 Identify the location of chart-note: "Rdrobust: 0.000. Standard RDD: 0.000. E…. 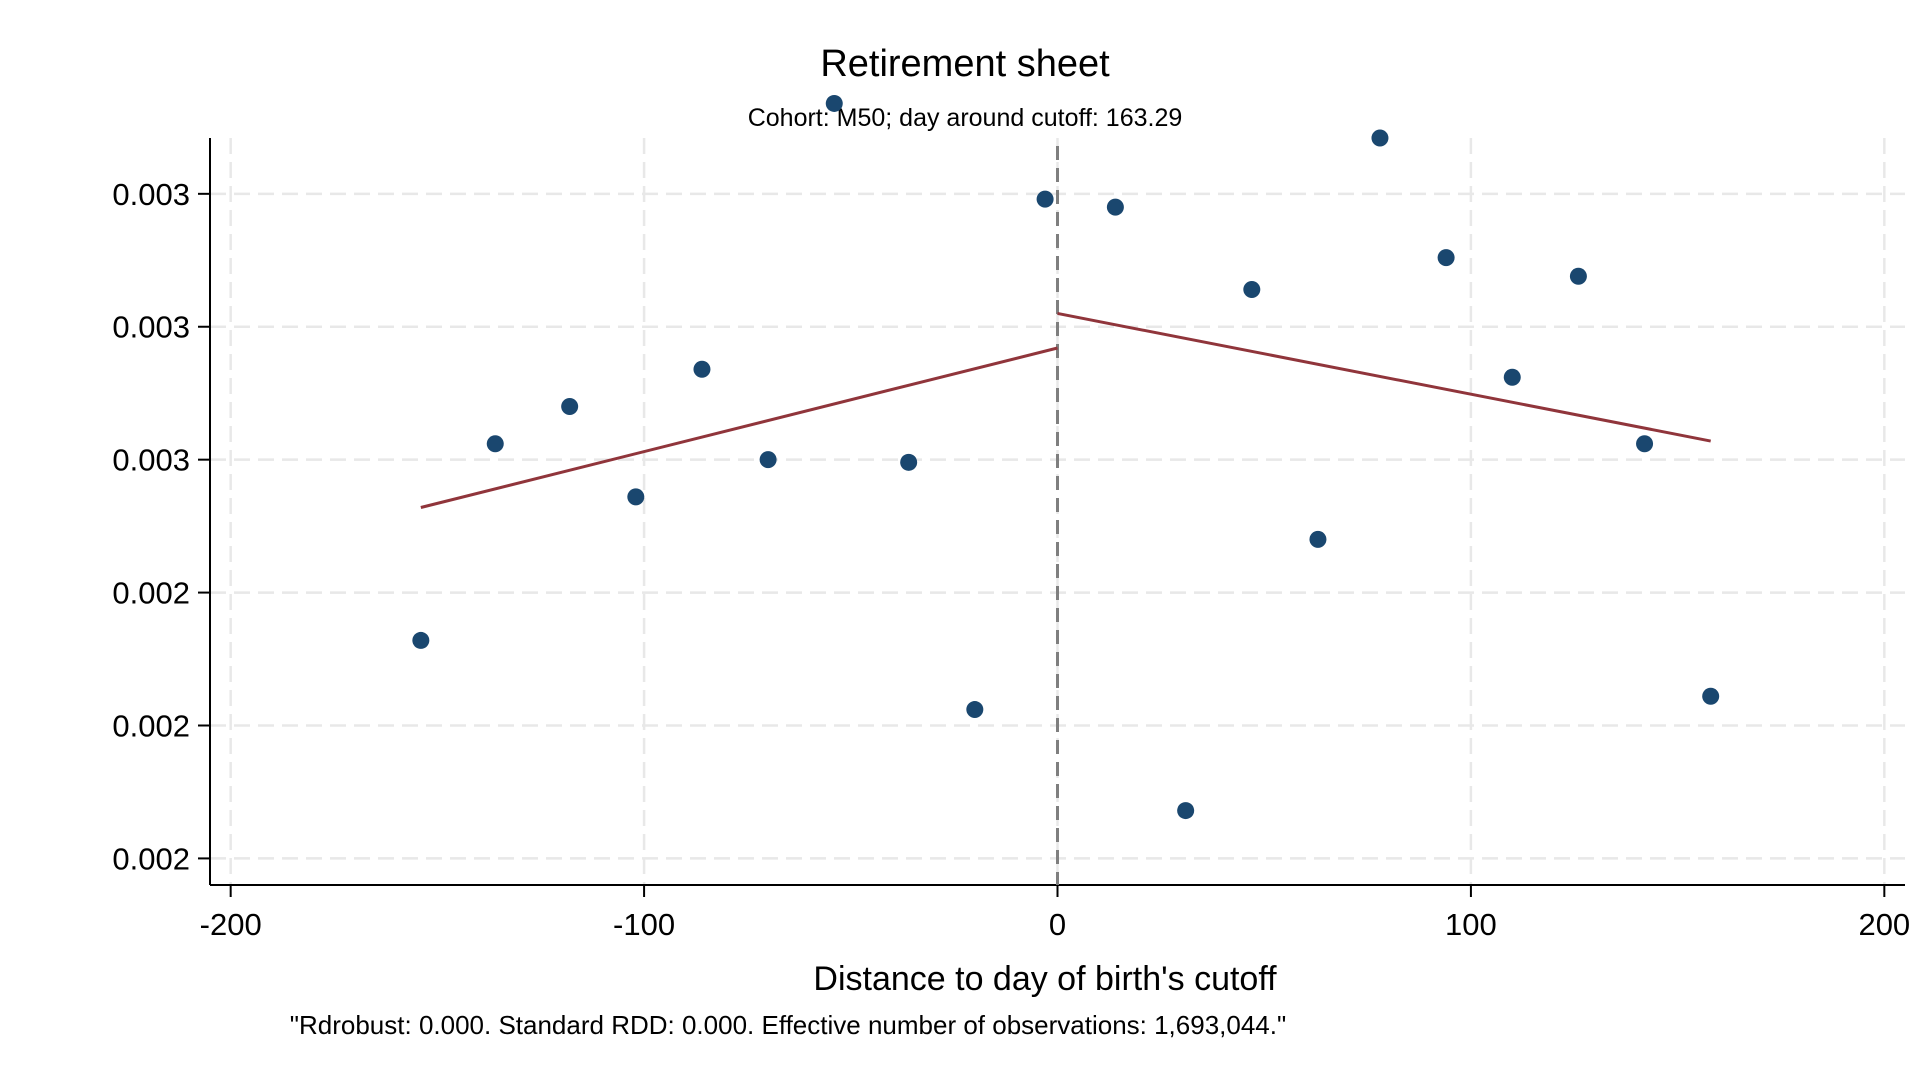
(788, 1025).